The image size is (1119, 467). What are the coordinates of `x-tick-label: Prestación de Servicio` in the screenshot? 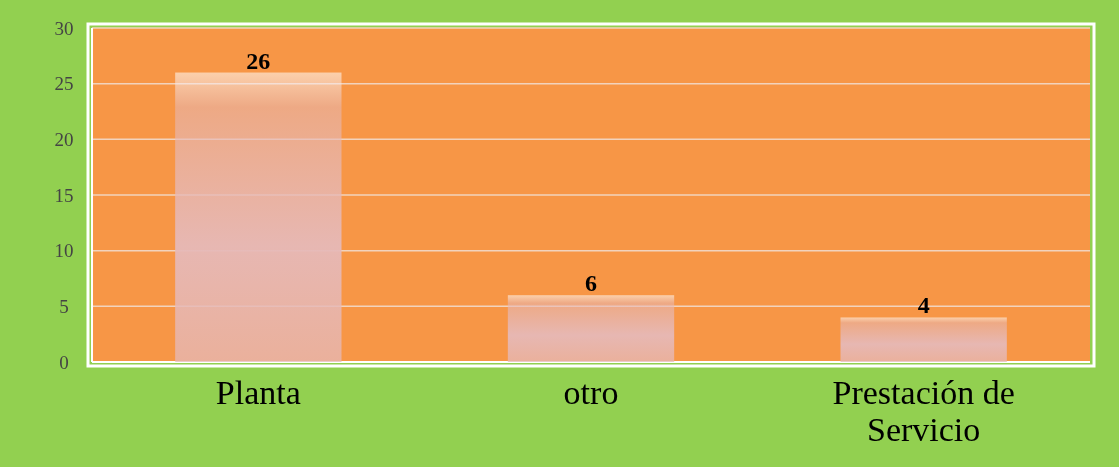 It's located at (923, 411).